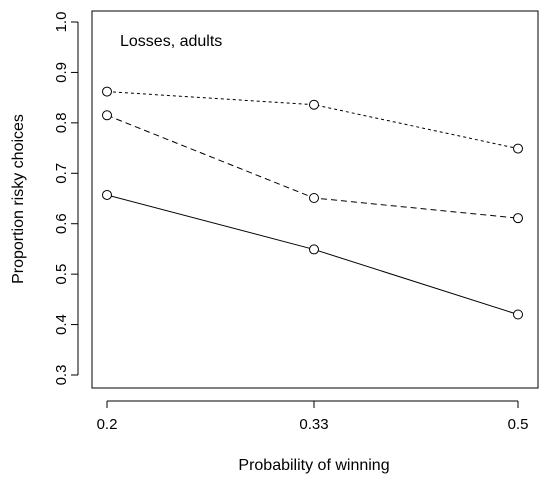 The width and height of the screenshot is (545, 484). What do you see at coordinates (61, 122) in the screenshot?
I see `y-tick-label-5: 0.8` at bounding box center [61, 122].